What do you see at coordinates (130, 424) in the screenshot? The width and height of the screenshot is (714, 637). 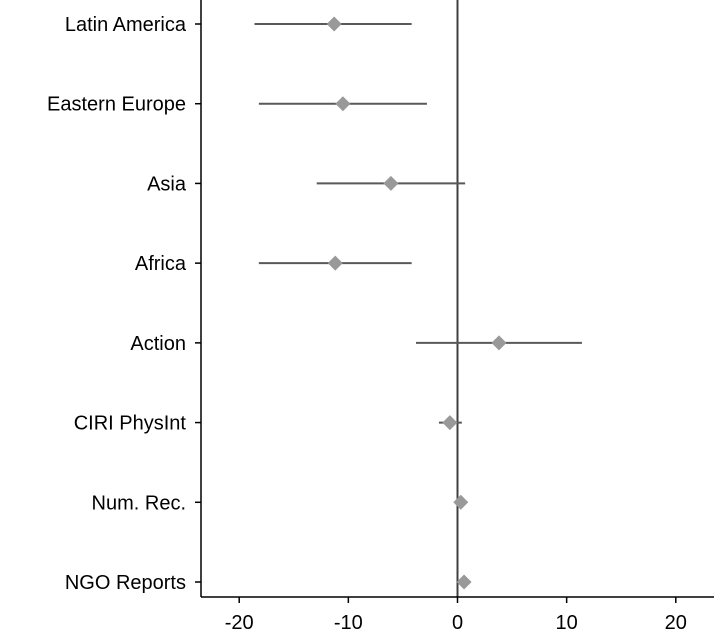 I see `category-label: CIRI PhysInt` at bounding box center [130, 424].